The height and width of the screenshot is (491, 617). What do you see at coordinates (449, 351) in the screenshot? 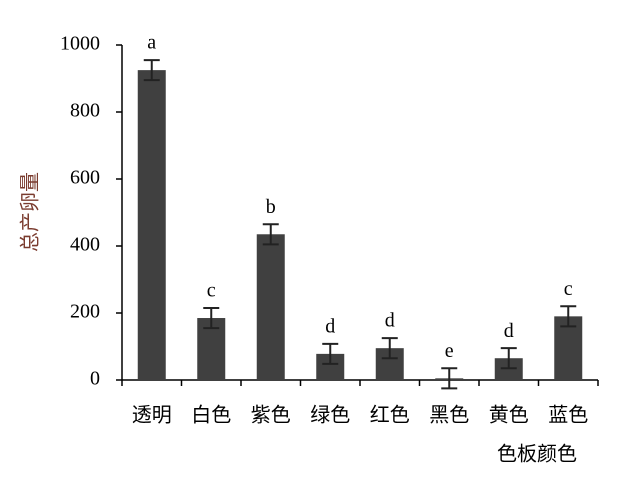
I see `significance-label: e` at bounding box center [449, 351].